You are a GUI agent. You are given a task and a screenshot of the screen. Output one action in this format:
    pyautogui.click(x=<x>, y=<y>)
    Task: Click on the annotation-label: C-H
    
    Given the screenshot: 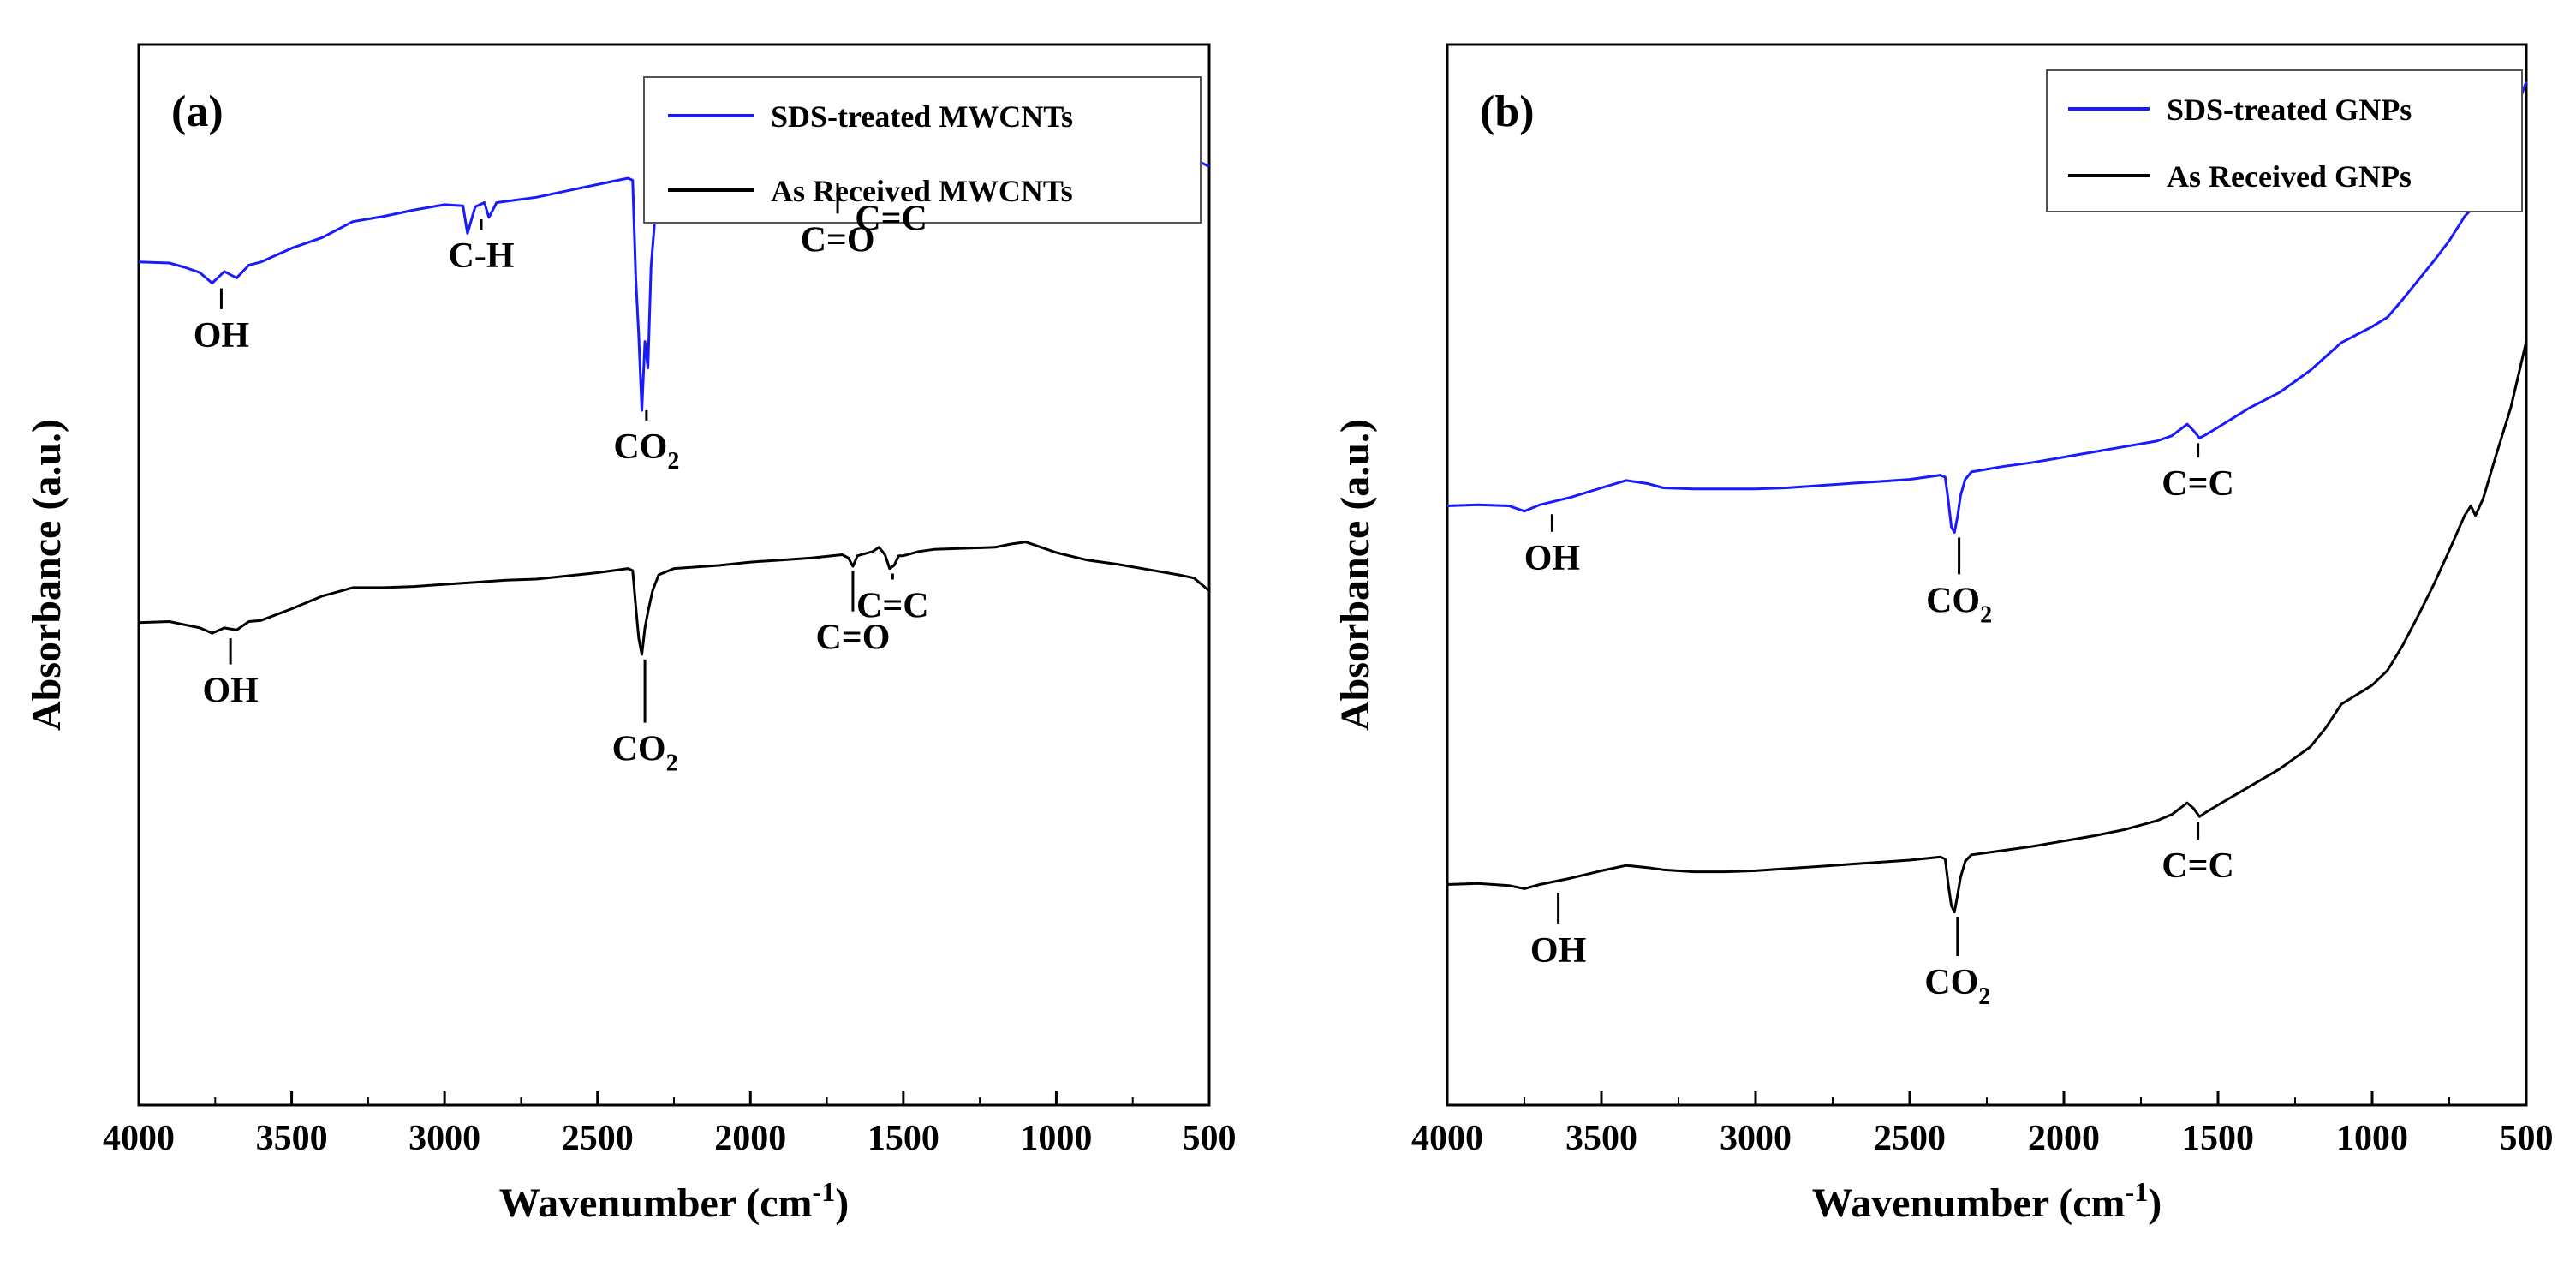 What is the action you would take?
    pyautogui.click(x=482, y=256)
    